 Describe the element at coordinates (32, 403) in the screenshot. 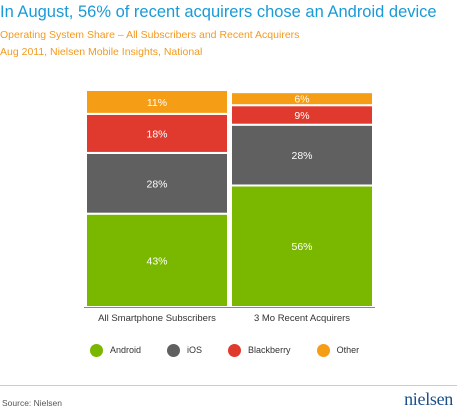

I see `footer-source: Source: Nielsen` at that location.